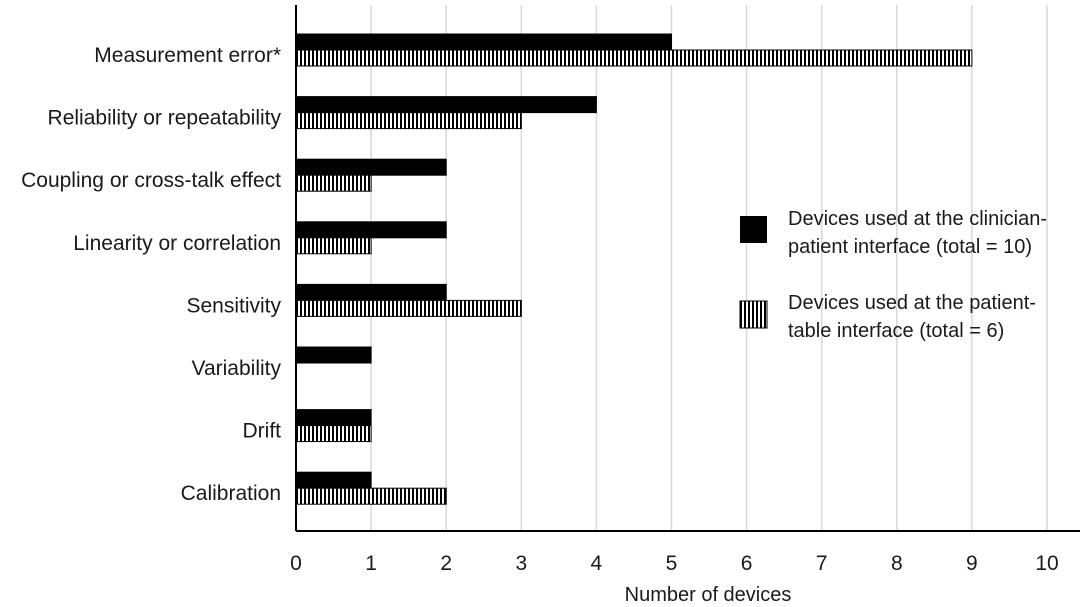 Image resolution: width=1084 pixels, height=607 pixels. I want to click on x-tick-labels: 0 1 2 3 4 5 6 7 8 9 10, so click(674, 563).